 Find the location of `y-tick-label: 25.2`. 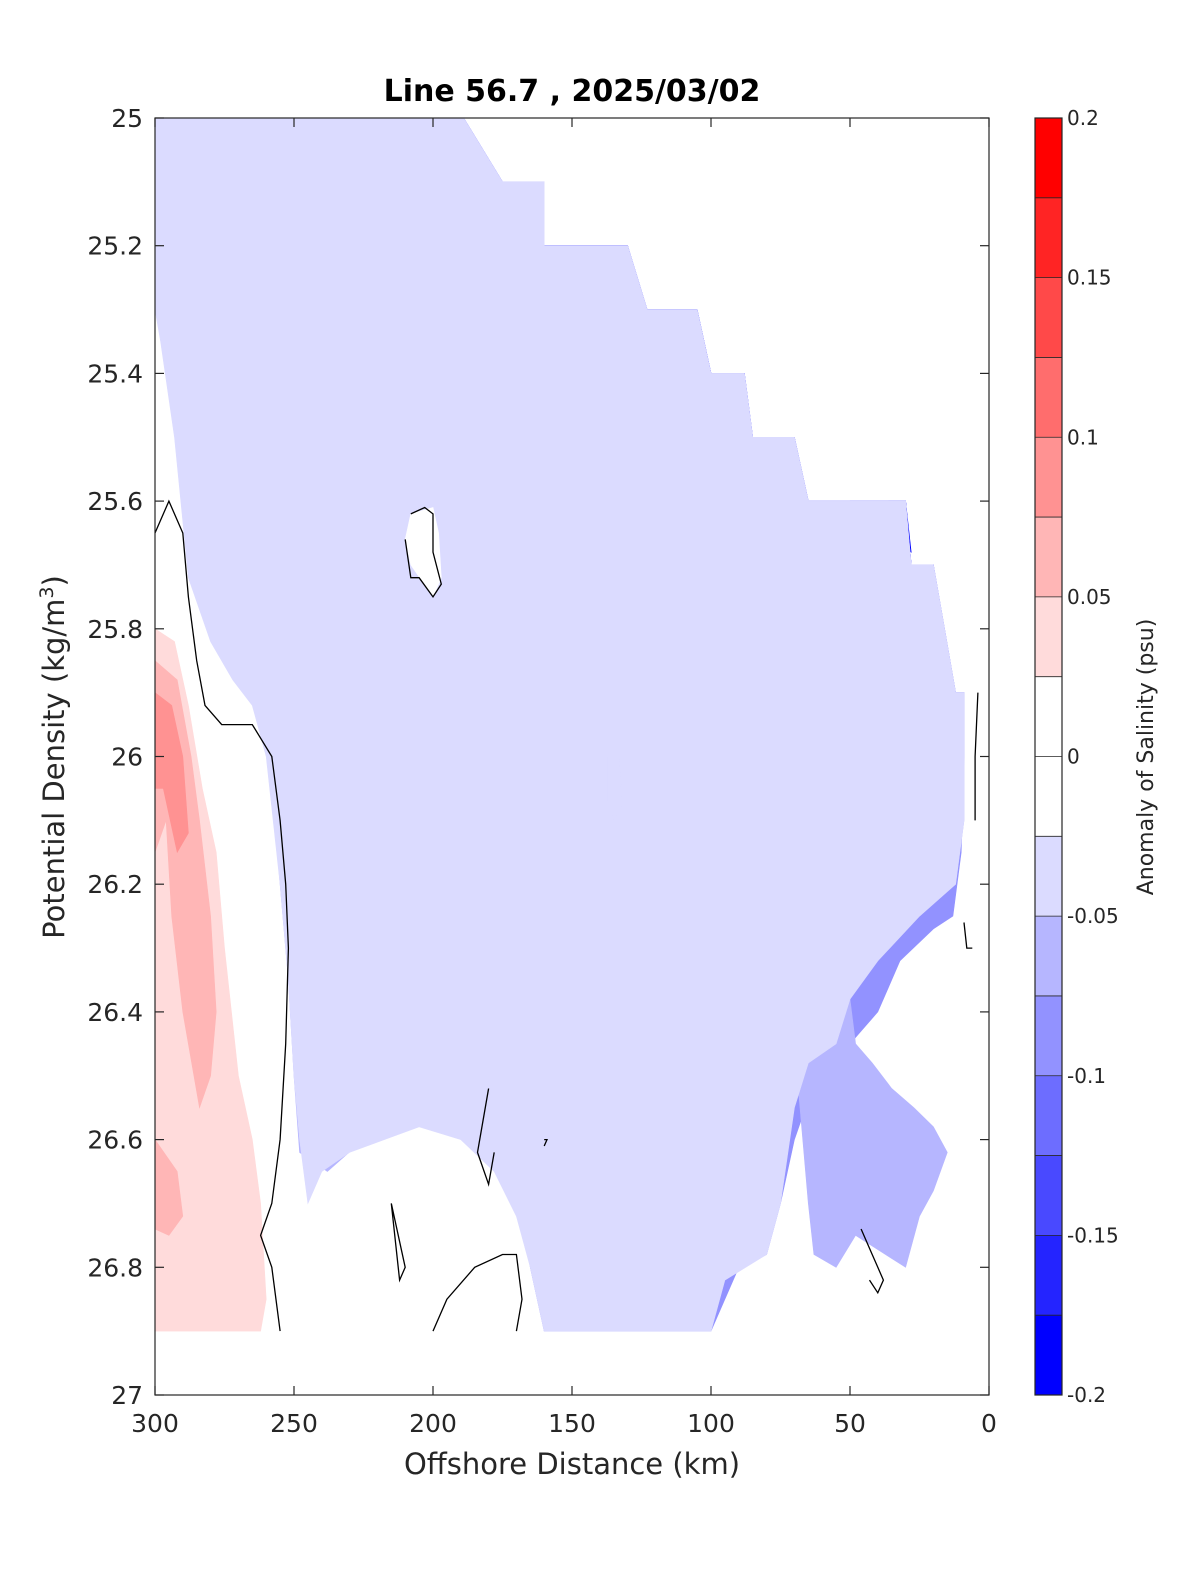

y-tick-label: 25.2 is located at coordinates (115, 246).